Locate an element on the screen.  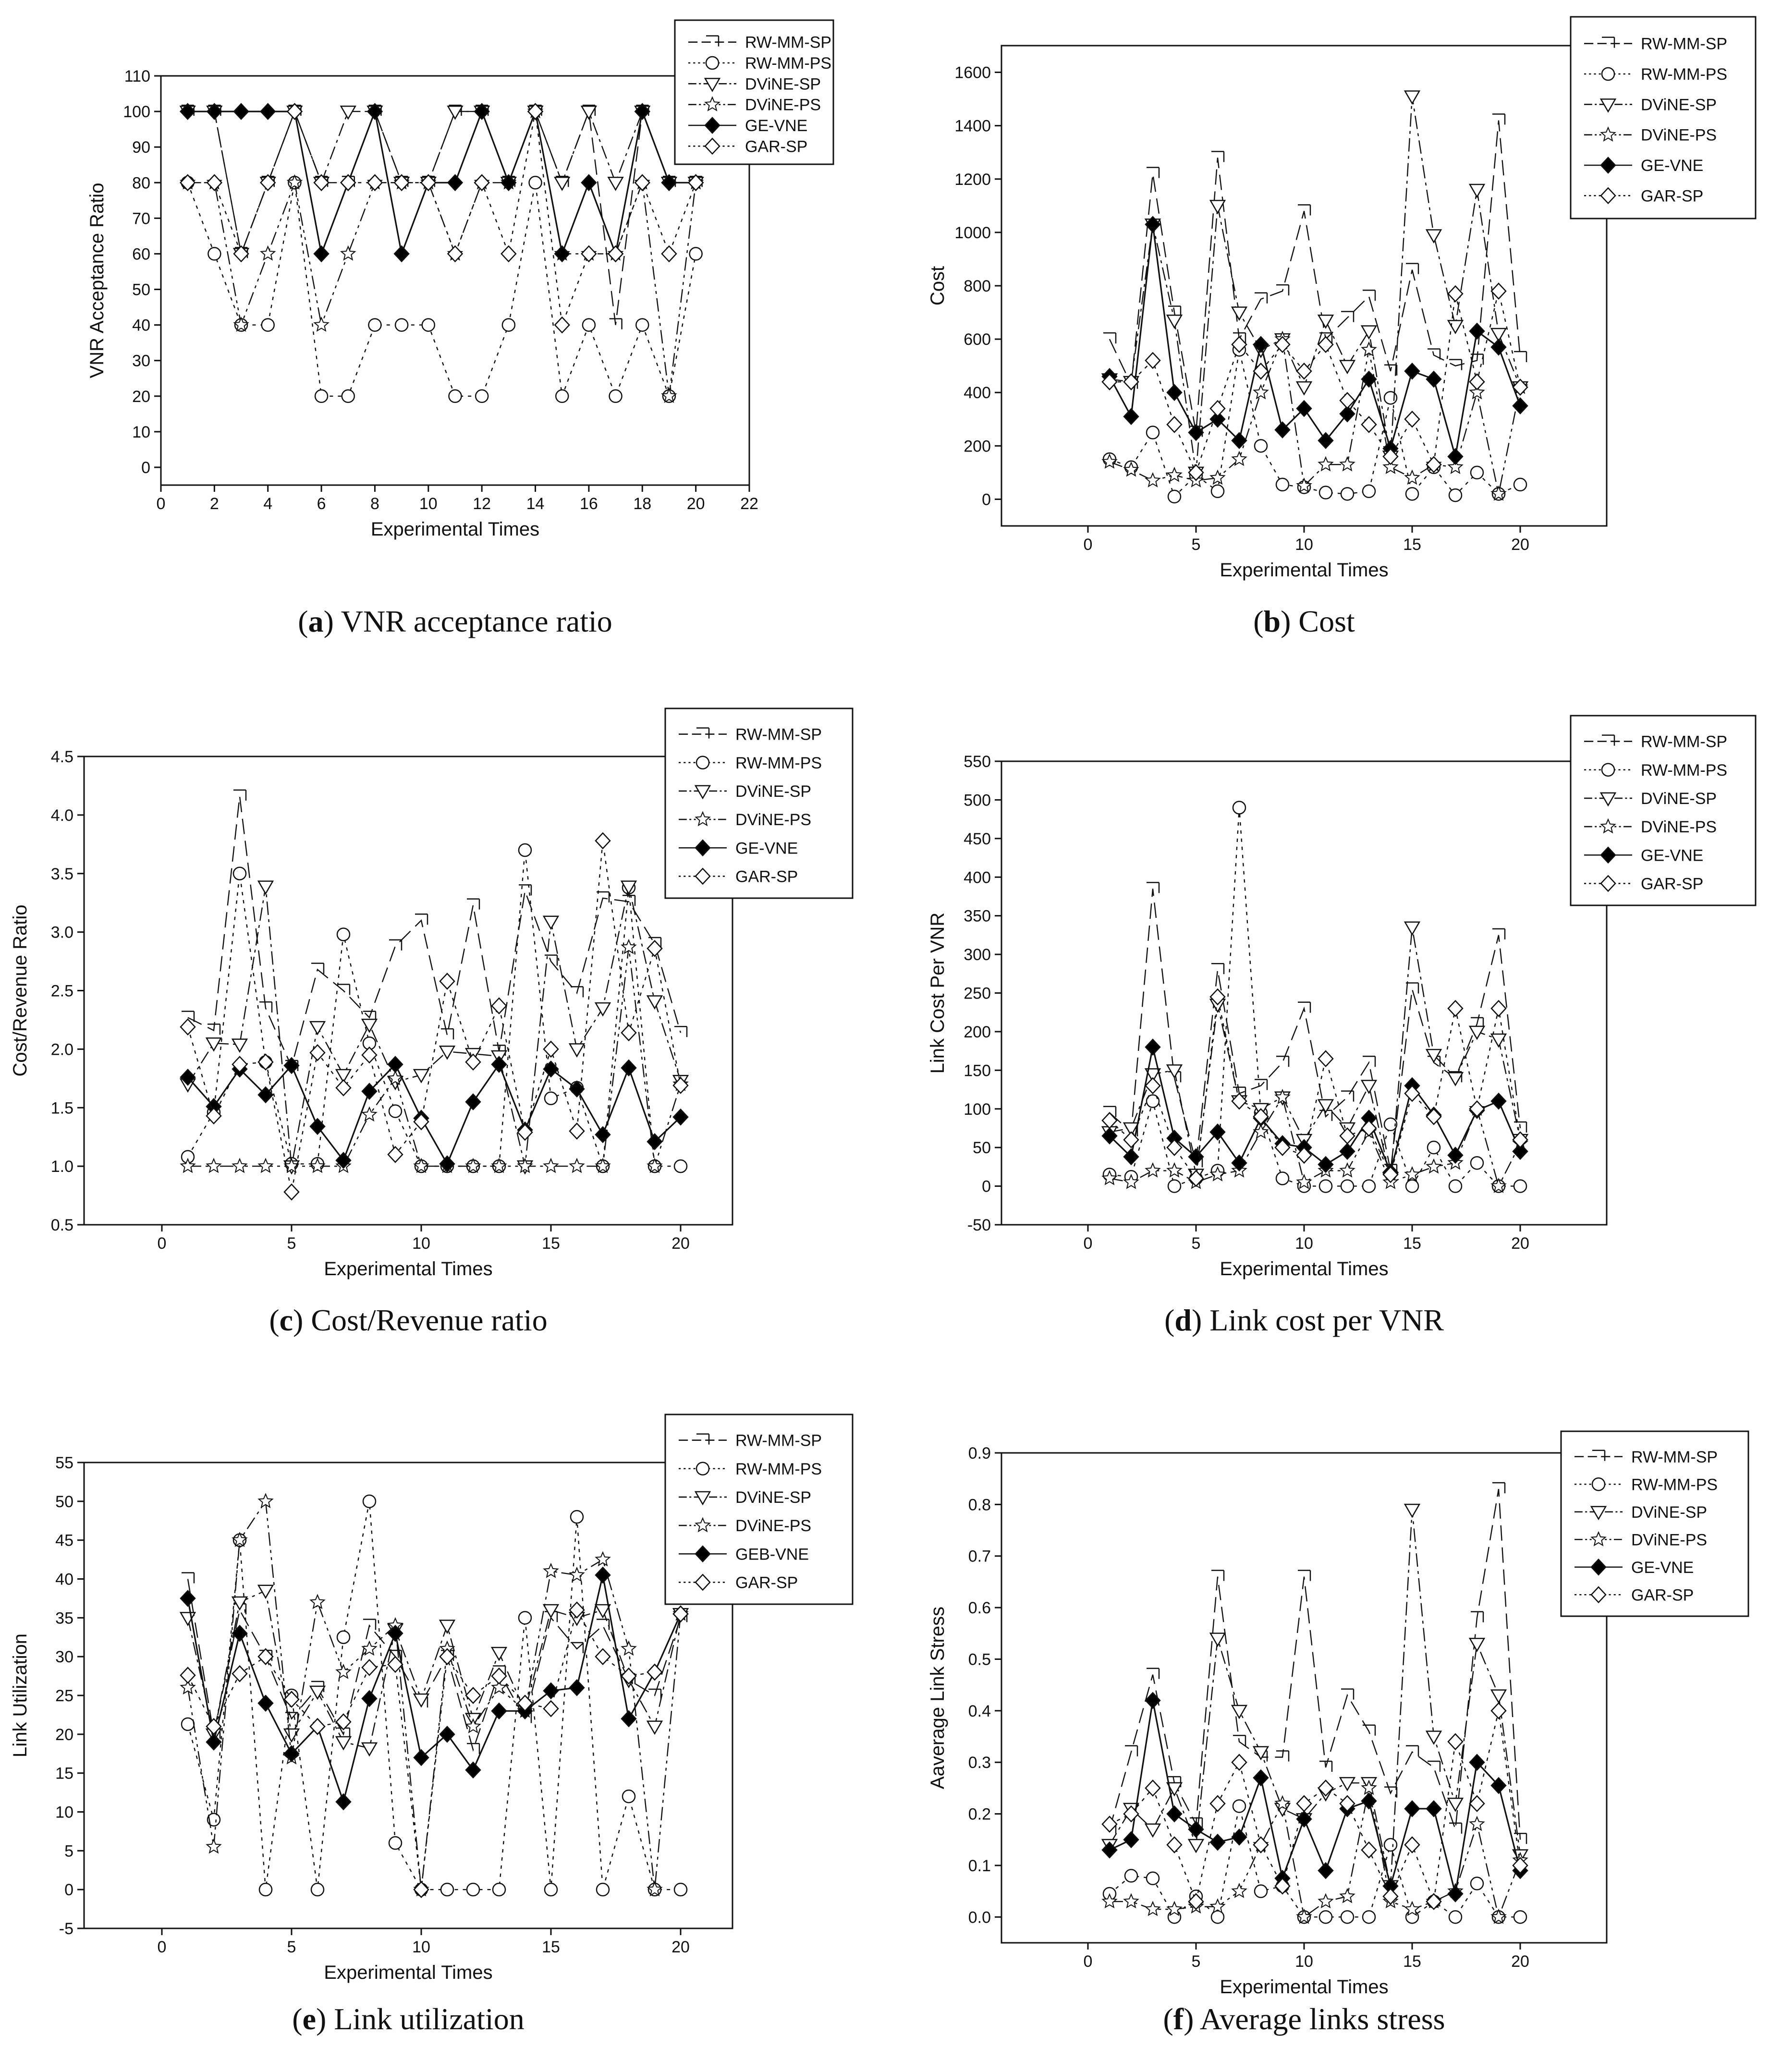
y-tick-label: 0.5 is located at coordinates (62, 1225).